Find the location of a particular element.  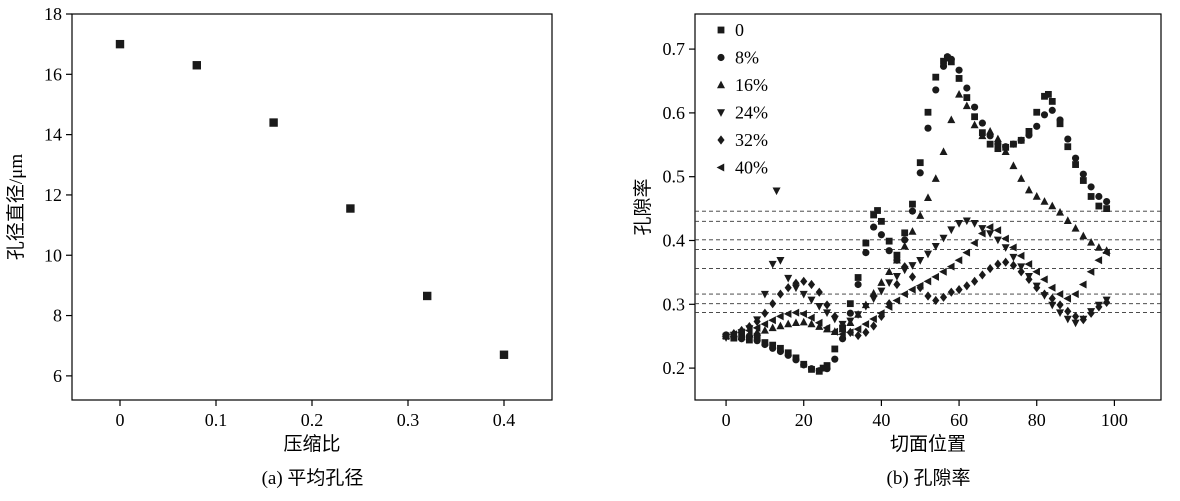

legend-label: 24% is located at coordinates (751, 113).